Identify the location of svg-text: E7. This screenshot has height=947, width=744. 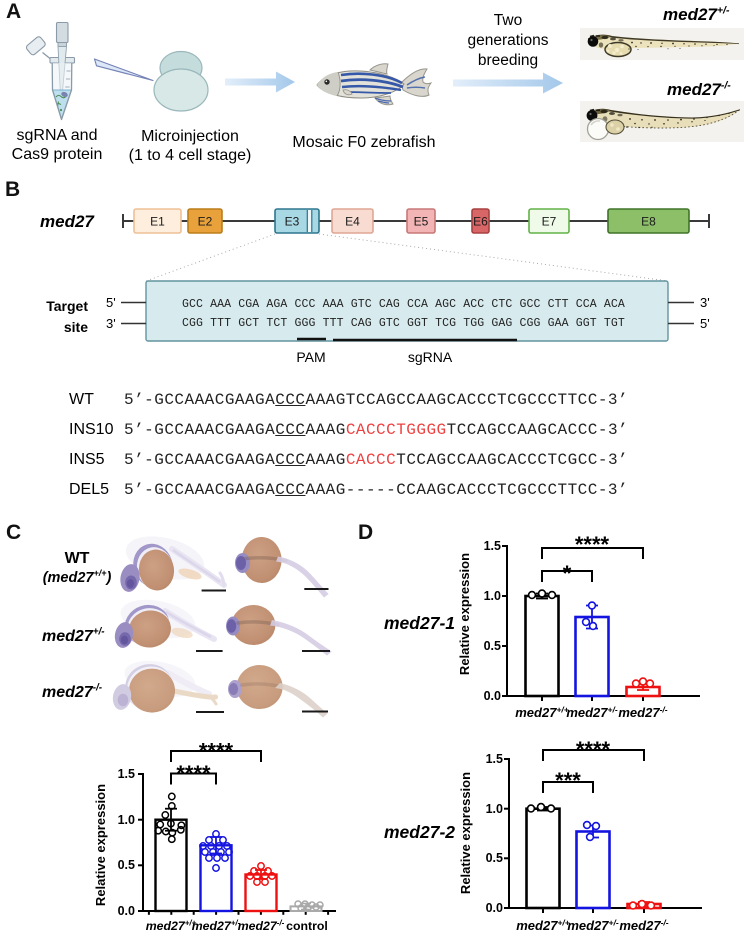
(549, 222).